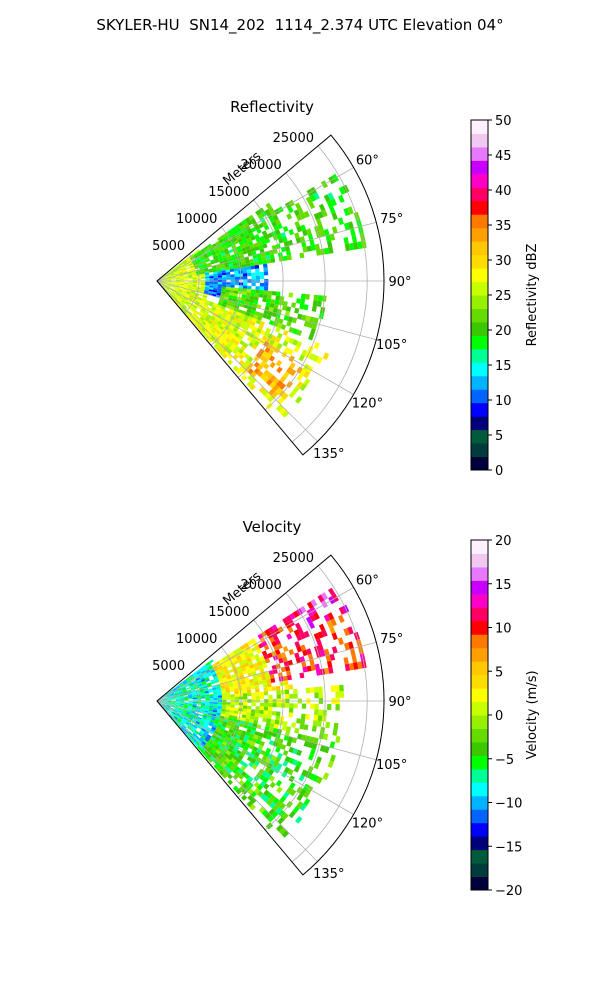 Image resolution: width=600 pixels, height=1000 pixels. I want to click on data-field, so click(262, 295).